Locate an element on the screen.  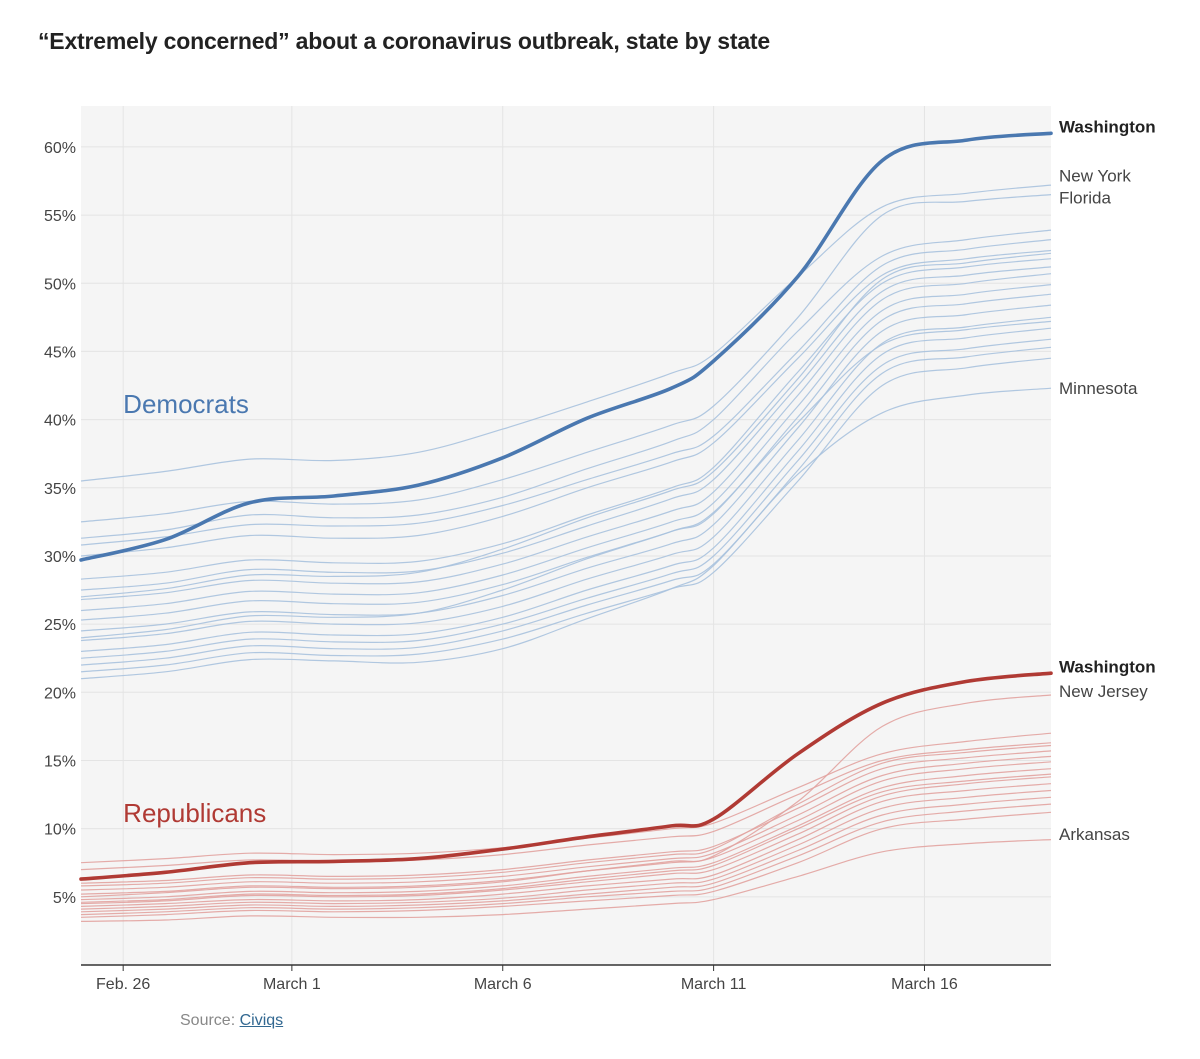
y-tick-label: 40% is located at coordinates (60, 421).